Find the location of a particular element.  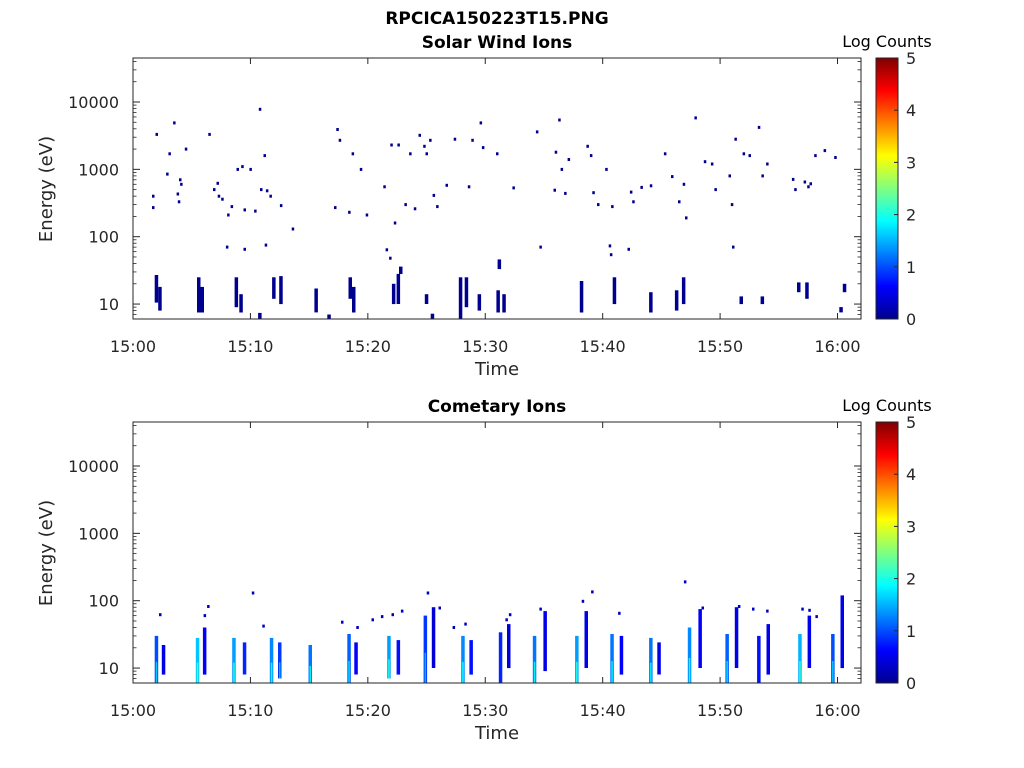

y-tick-label: 100 is located at coordinates (103, 237).